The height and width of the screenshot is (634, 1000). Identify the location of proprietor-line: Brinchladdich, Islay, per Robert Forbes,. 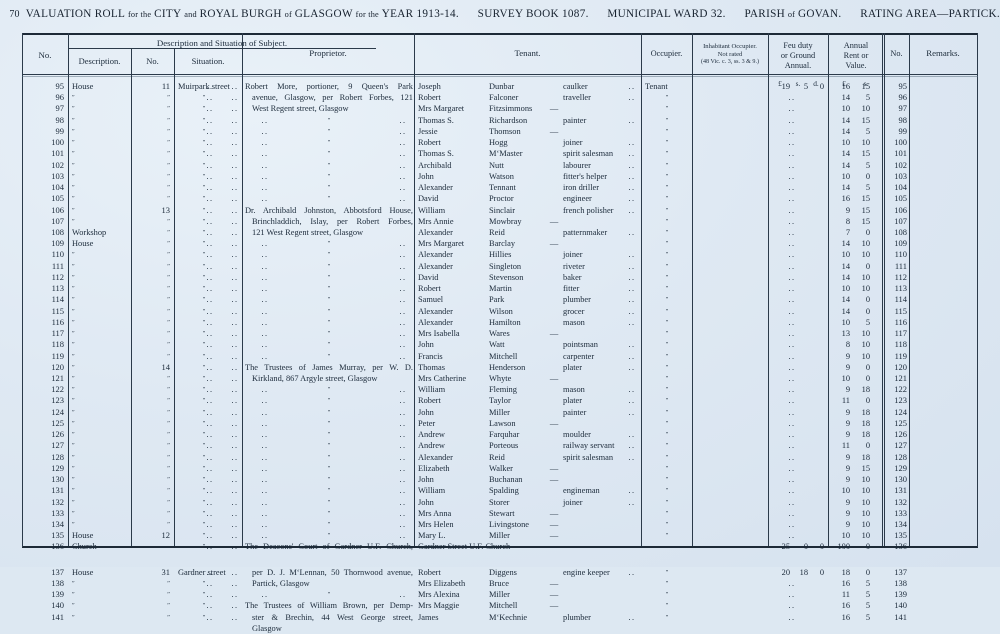
(332, 221).